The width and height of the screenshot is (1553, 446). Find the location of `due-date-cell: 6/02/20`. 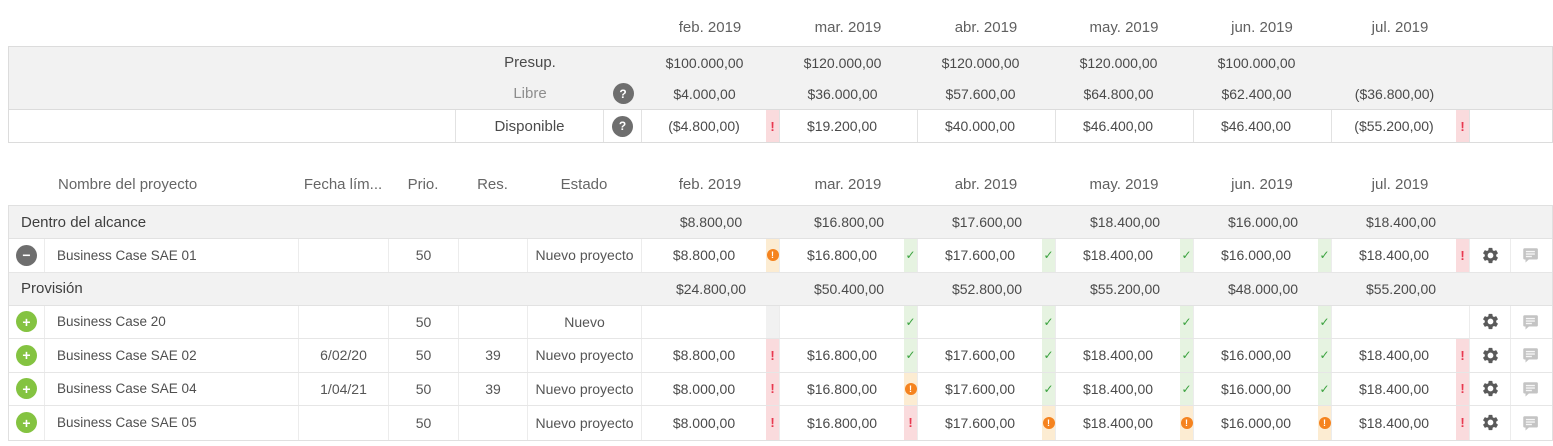

due-date-cell: 6/02/20 is located at coordinates (344, 355).